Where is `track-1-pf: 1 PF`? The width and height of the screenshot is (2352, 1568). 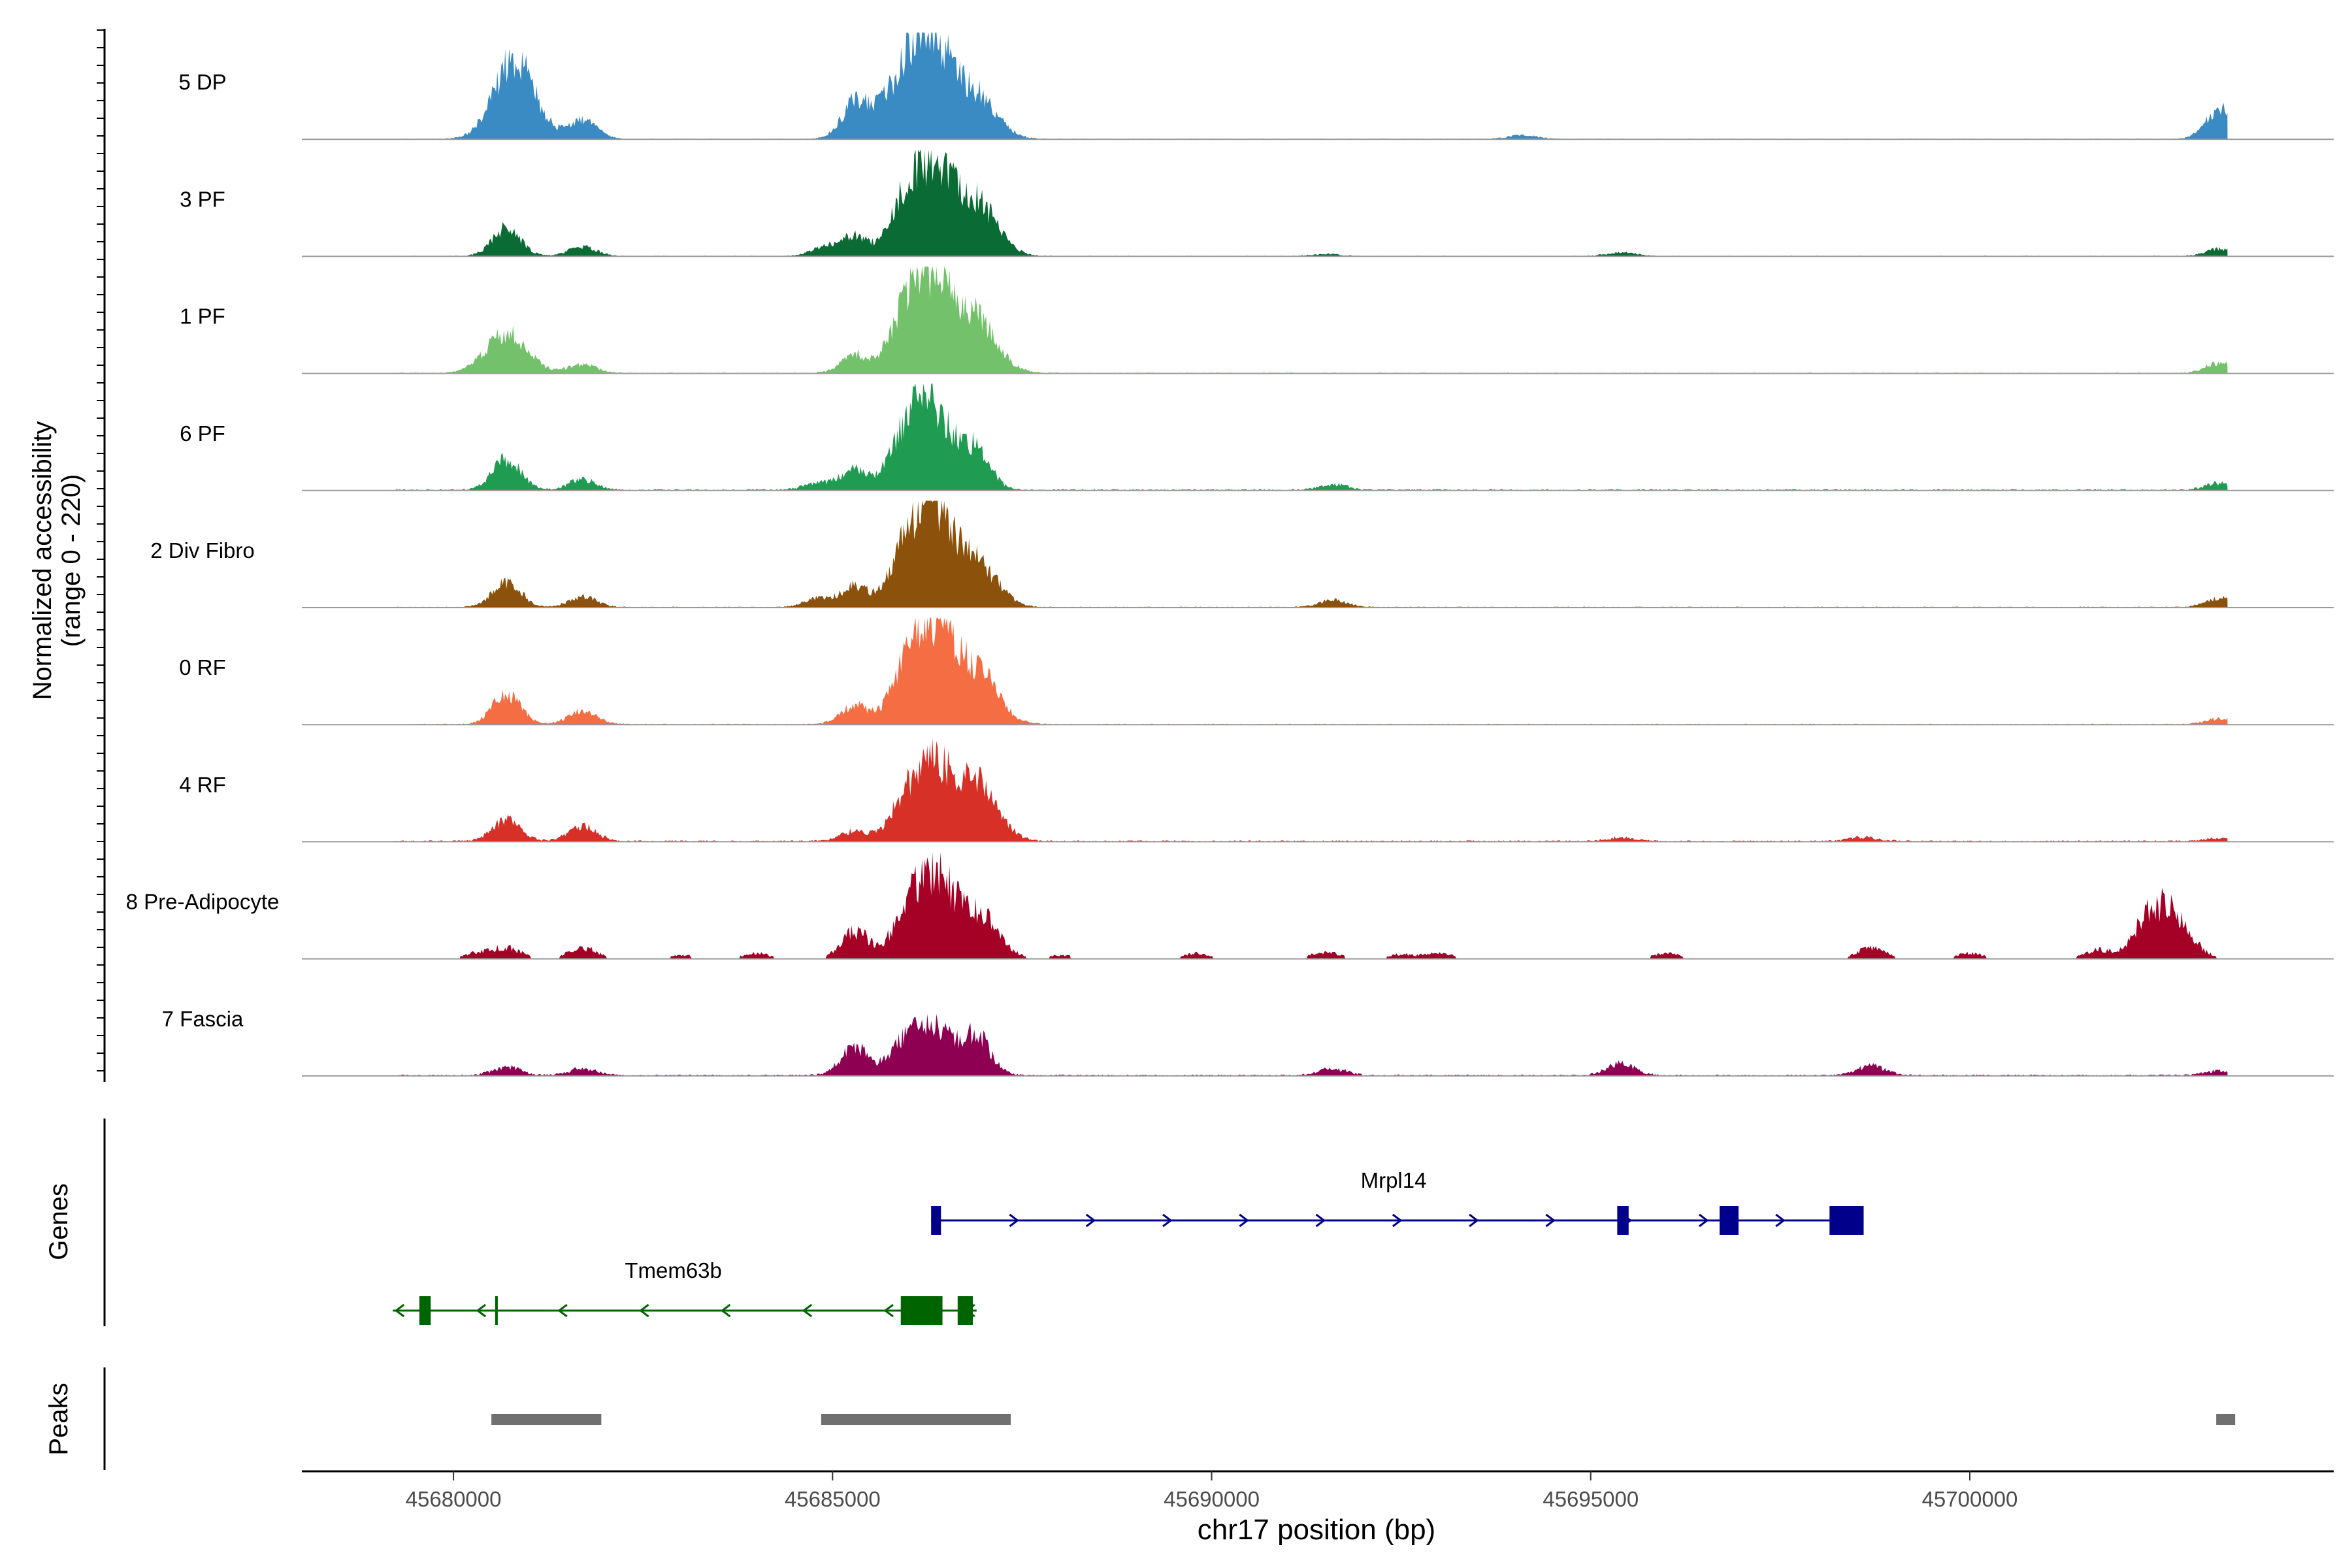
track-1-pf: 1 PF is located at coordinates (1257, 320).